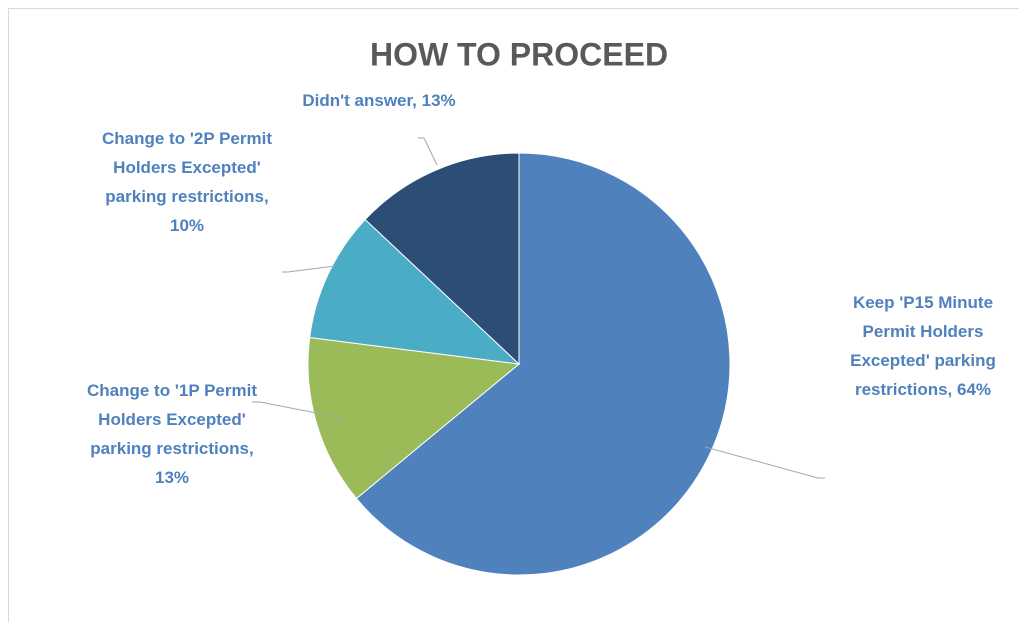 The image size is (1019, 622). What do you see at coordinates (187, 225) in the screenshot?
I see `label-value: 10%` at bounding box center [187, 225].